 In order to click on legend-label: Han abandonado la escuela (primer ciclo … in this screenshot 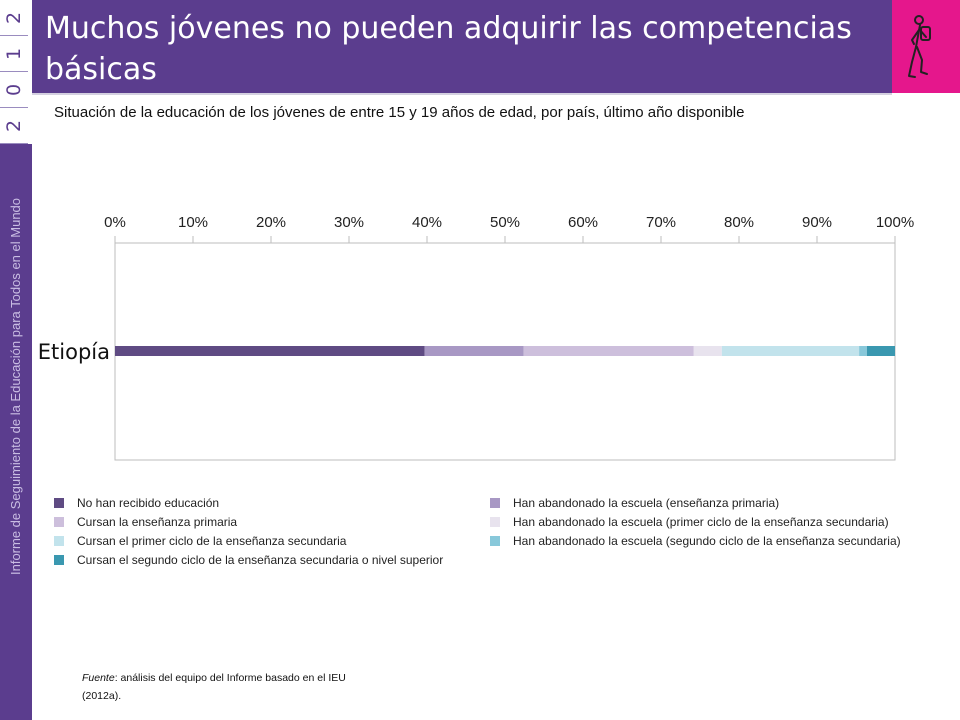, I will do `click(701, 522)`.